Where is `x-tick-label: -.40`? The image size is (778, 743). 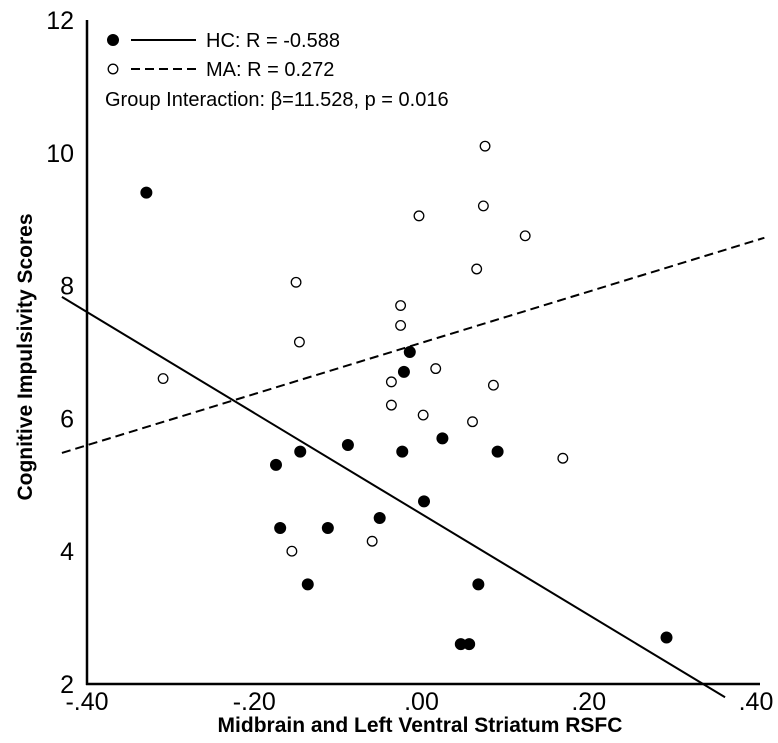 x-tick-label: -.40 is located at coordinates (86, 702).